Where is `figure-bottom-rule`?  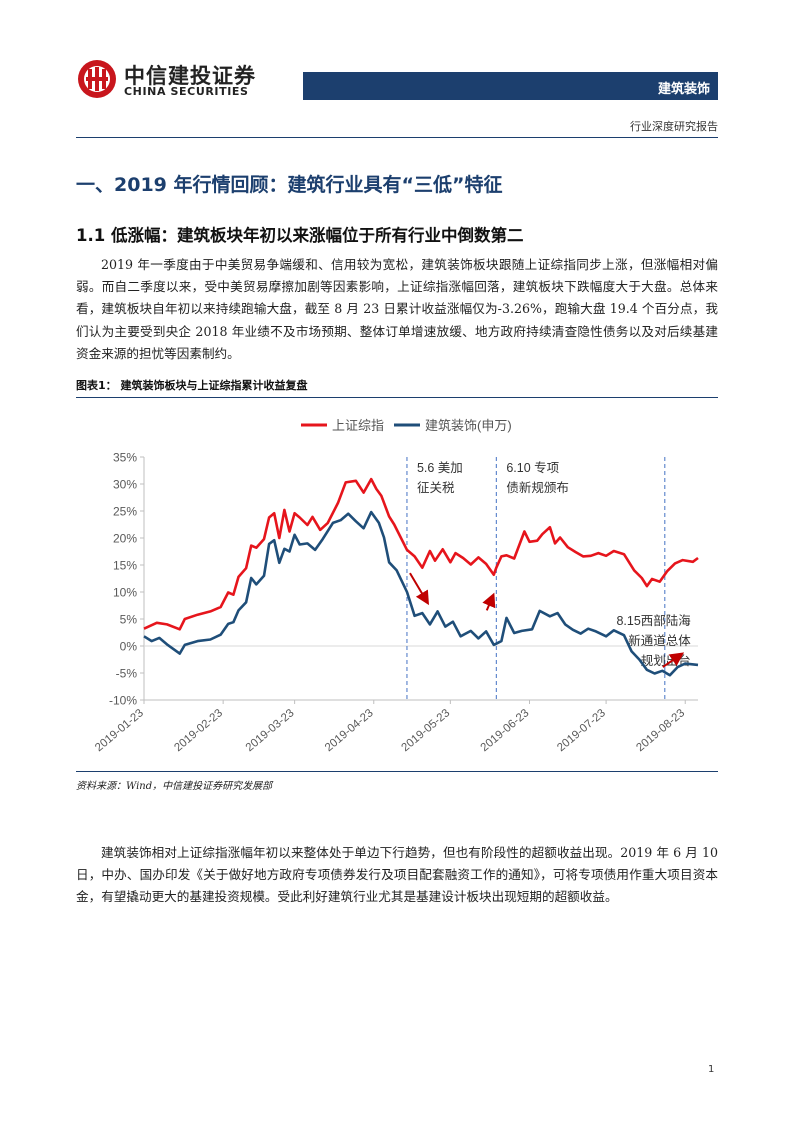
figure-bottom-rule is located at coordinates (397, 771).